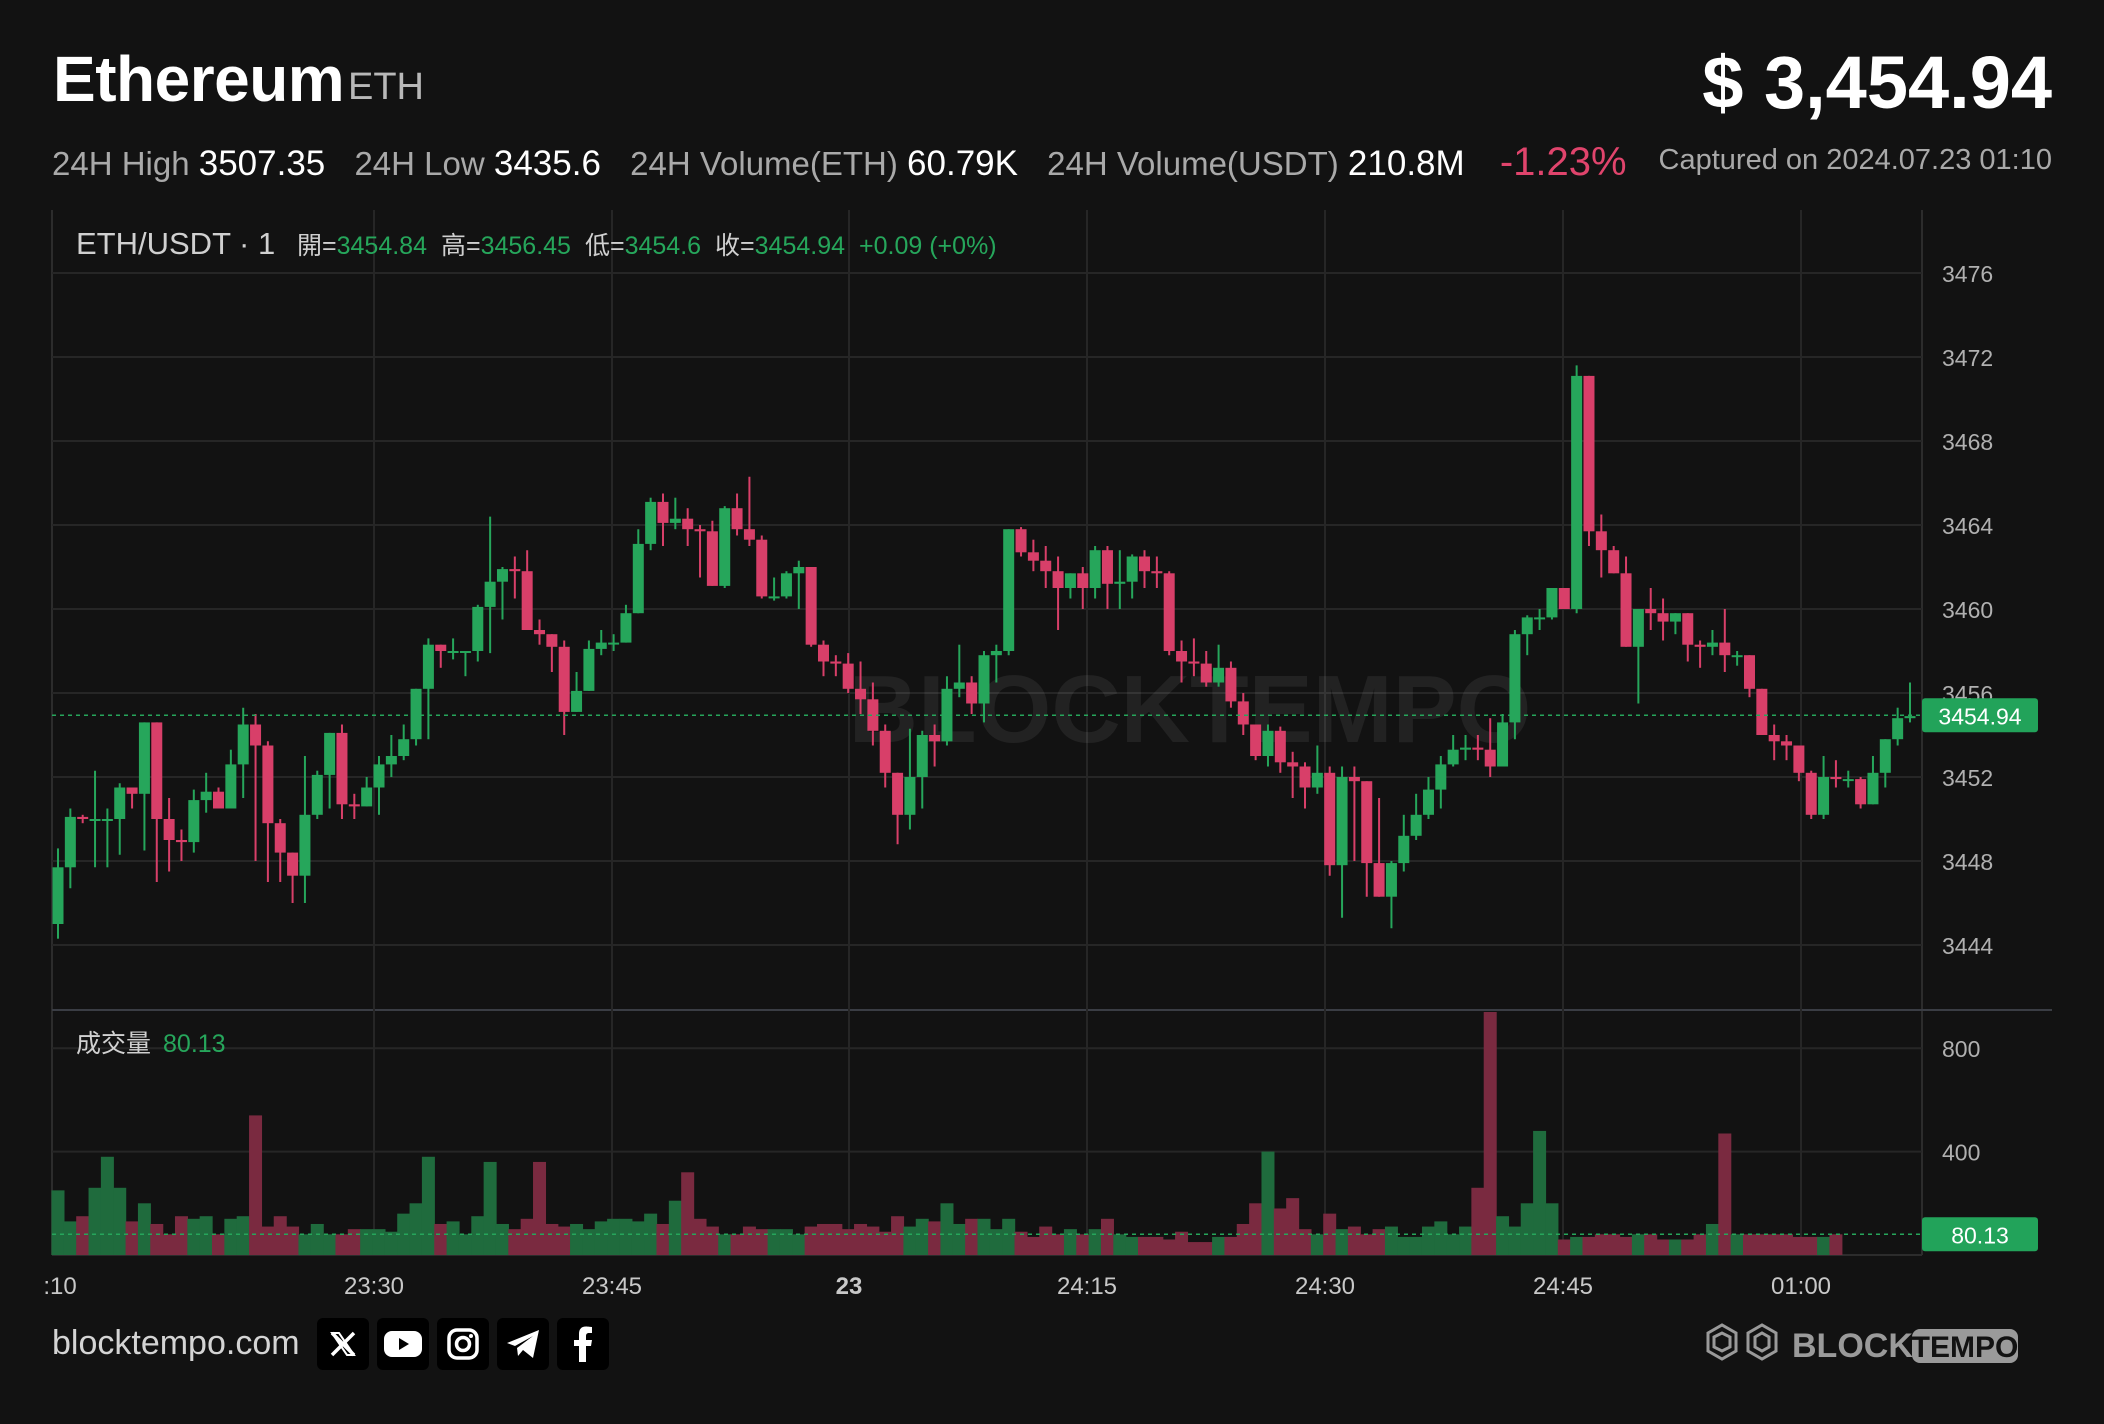  I want to click on change-percent: -1.23%, so click(1563, 162).